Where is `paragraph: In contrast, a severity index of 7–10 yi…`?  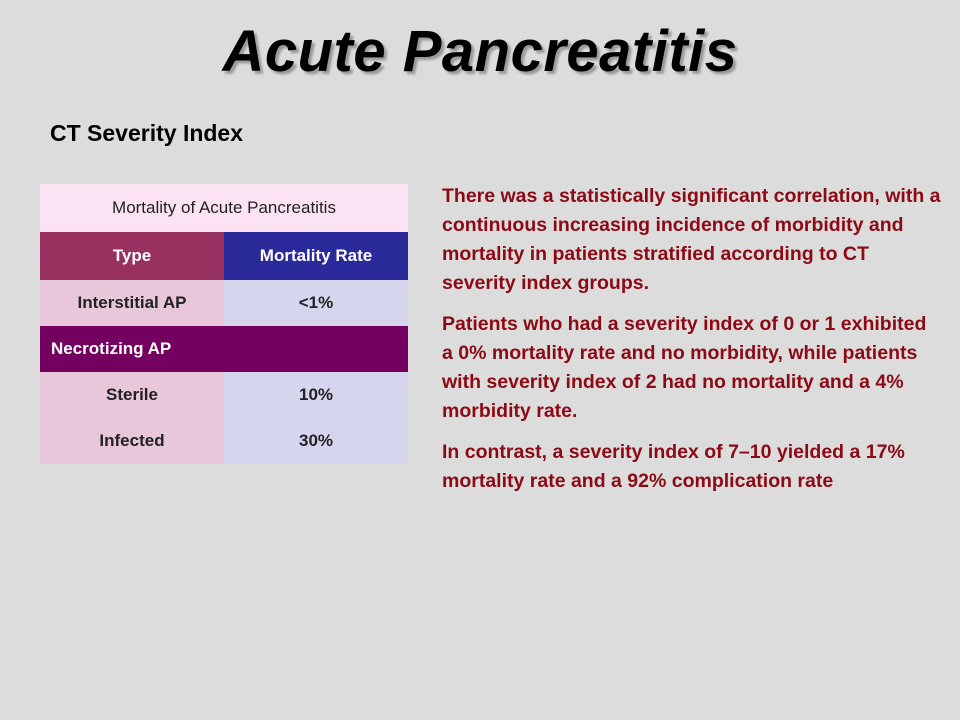 paragraph: In contrast, a severity index of 7–10 yi… is located at coordinates (673, 466).